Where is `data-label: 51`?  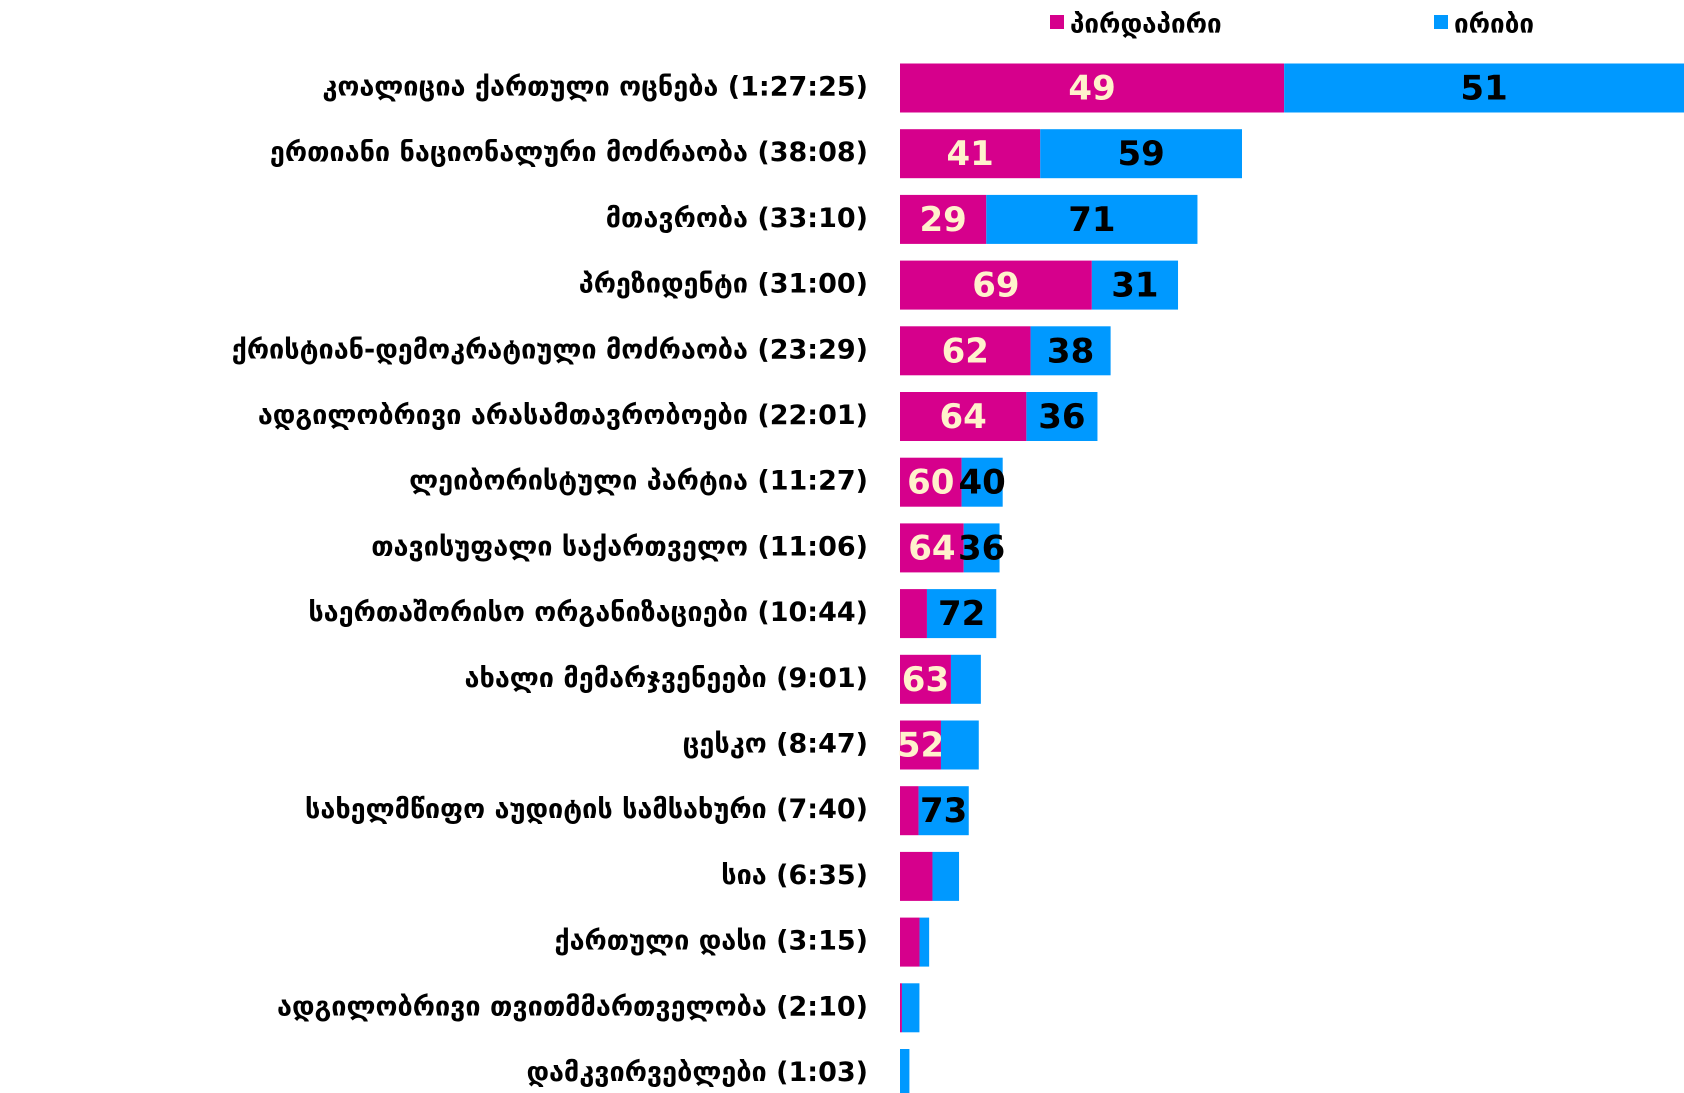
data-label: 51 is located at coordinates (1483, 89).